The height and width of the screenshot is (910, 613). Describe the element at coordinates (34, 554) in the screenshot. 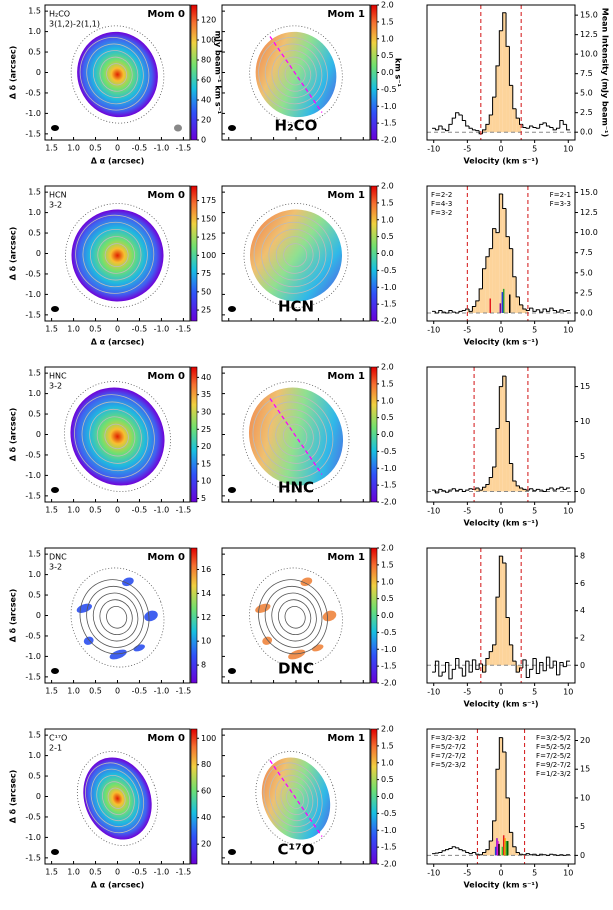

I see `y-tick-label: 1.5` at that location.